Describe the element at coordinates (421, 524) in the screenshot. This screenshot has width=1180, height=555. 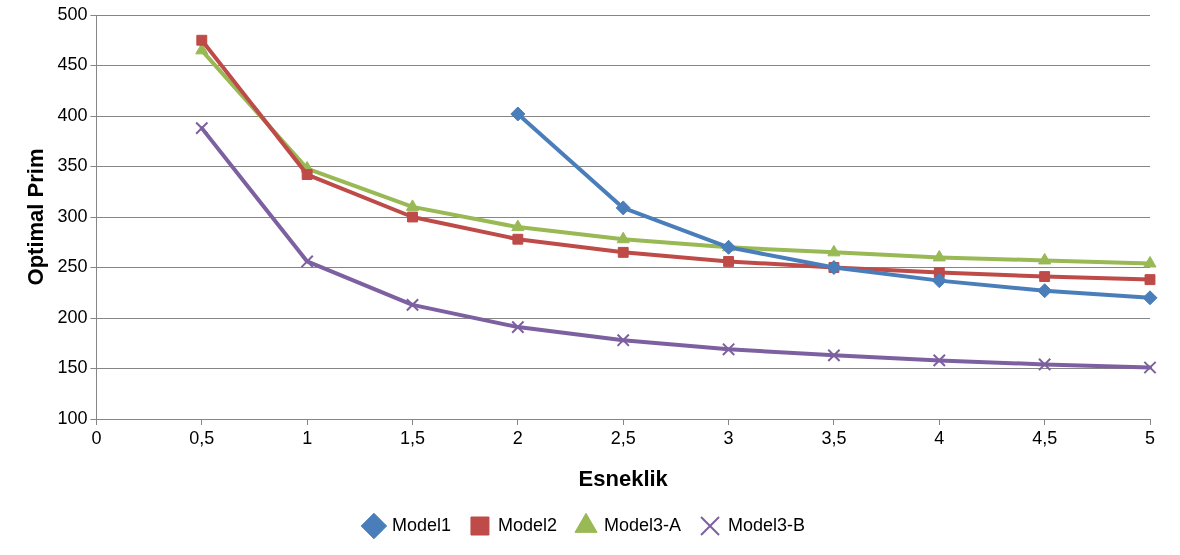
I see `legend-label: Model1` at that location.